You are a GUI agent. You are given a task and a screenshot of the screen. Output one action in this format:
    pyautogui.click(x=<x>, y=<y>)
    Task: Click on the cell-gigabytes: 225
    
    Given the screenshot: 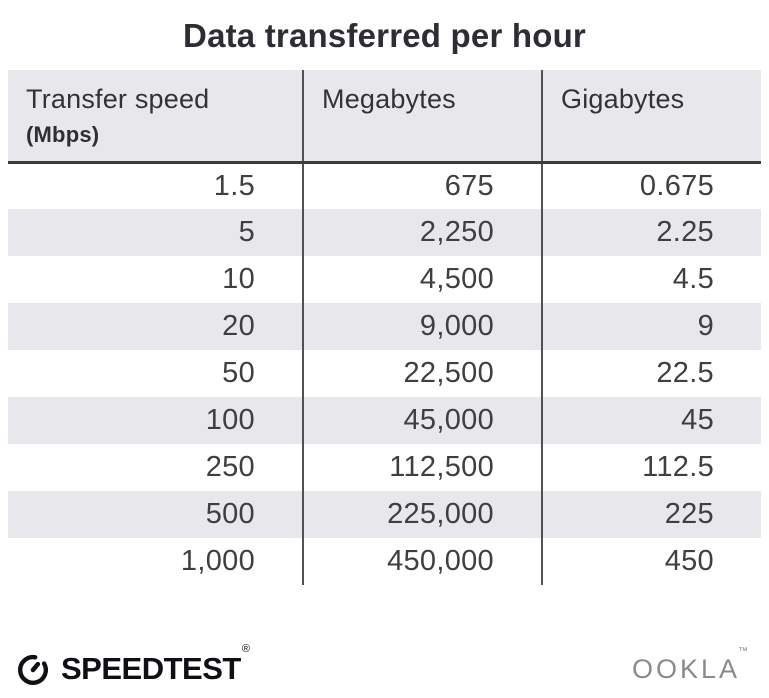 What is the action you would take?
    pyautogui.click(x=651, y=514)
    